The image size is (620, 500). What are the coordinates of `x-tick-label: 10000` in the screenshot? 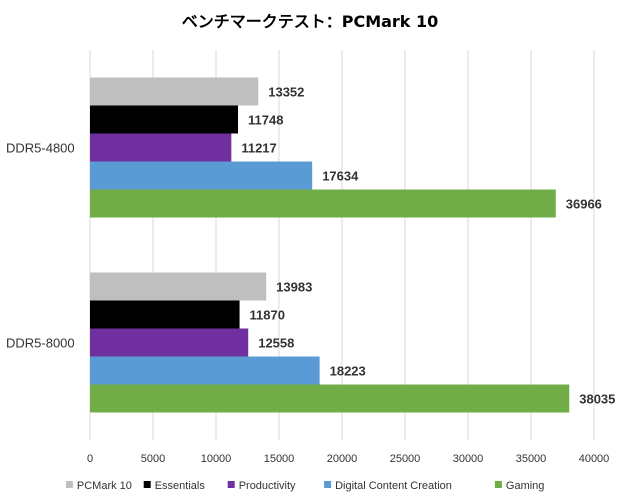 It's located at (216, 459).